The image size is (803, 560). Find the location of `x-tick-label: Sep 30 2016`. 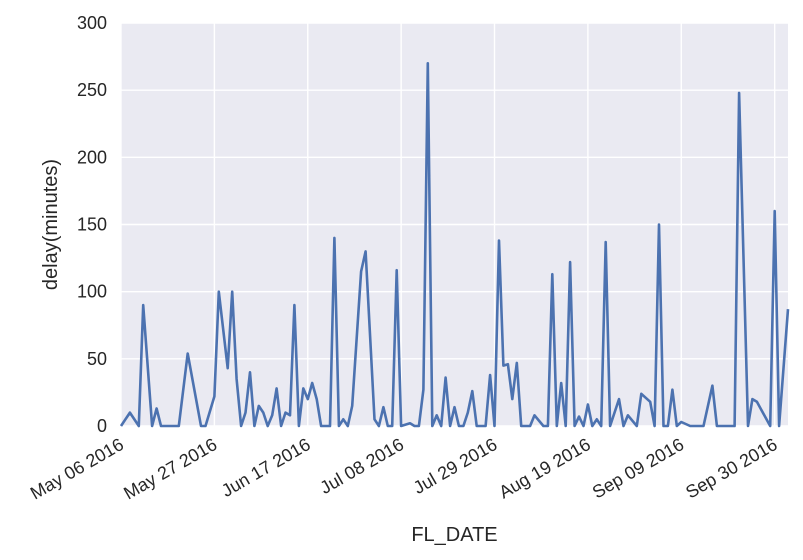

x-tick-label: Sep 30 2016 is located at coordinates (731, 468).